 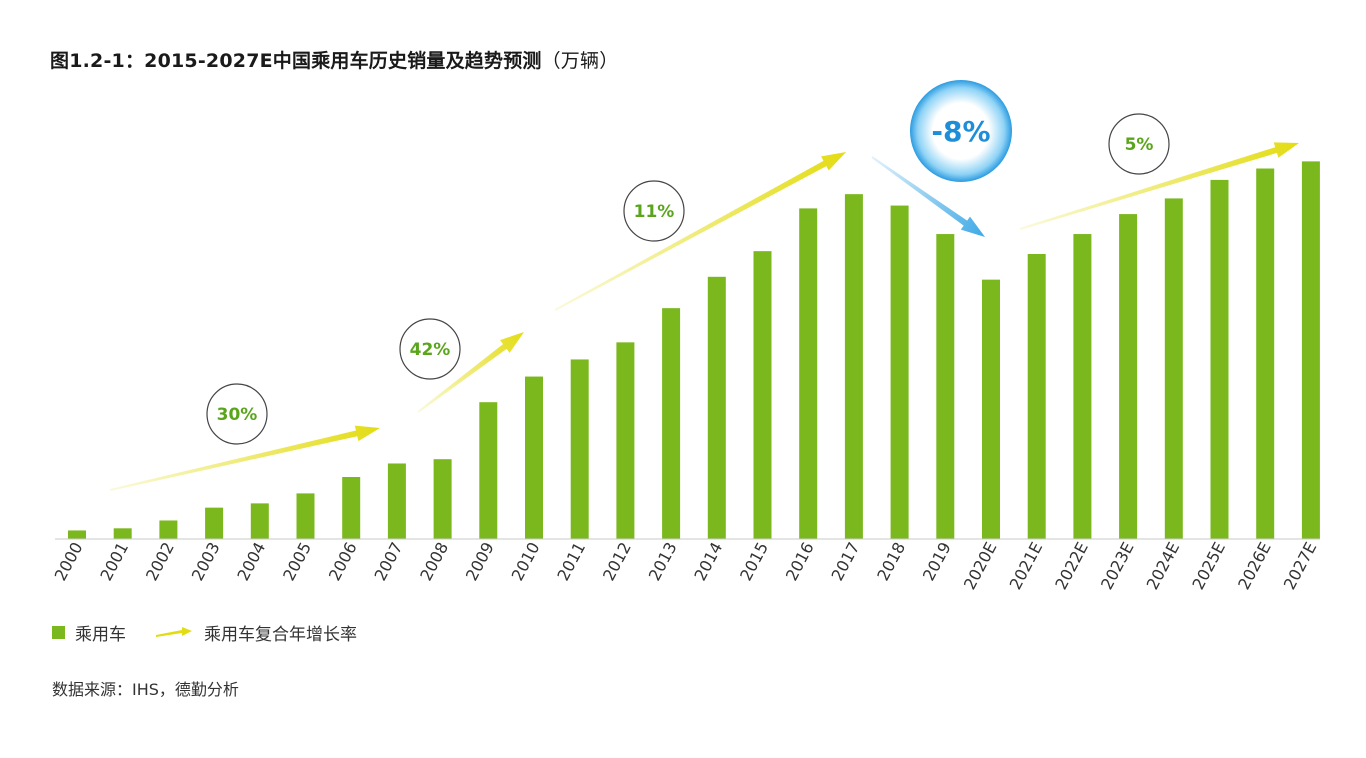 What do you see at coordinates (1071, 566) in the screenshot?
I see `x-tick-2022E: 2022E` at bounding box center [1071, 566].